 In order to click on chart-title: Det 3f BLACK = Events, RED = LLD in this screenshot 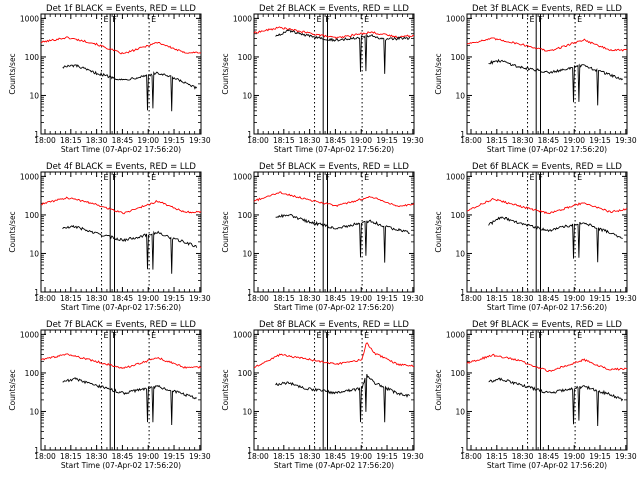, I will do `click(547, 9)`.